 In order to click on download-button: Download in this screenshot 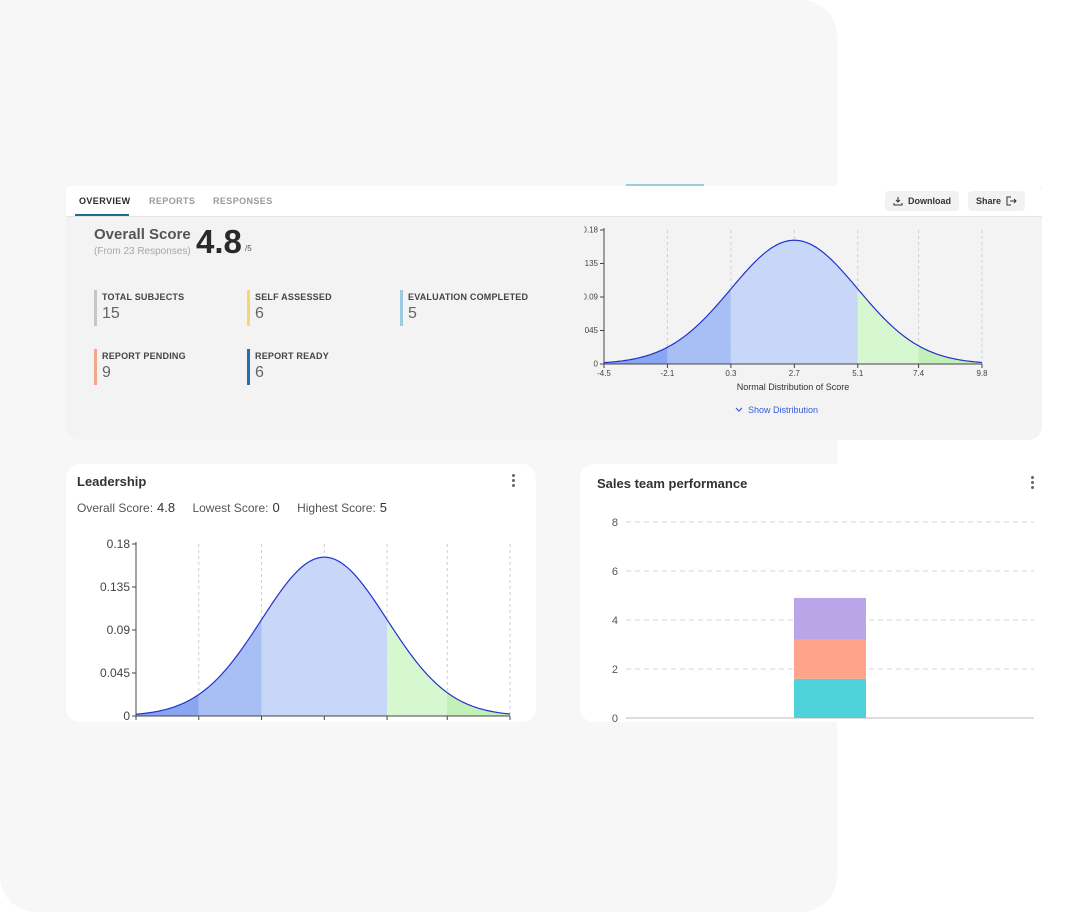, I will do `click(922, 201)`.